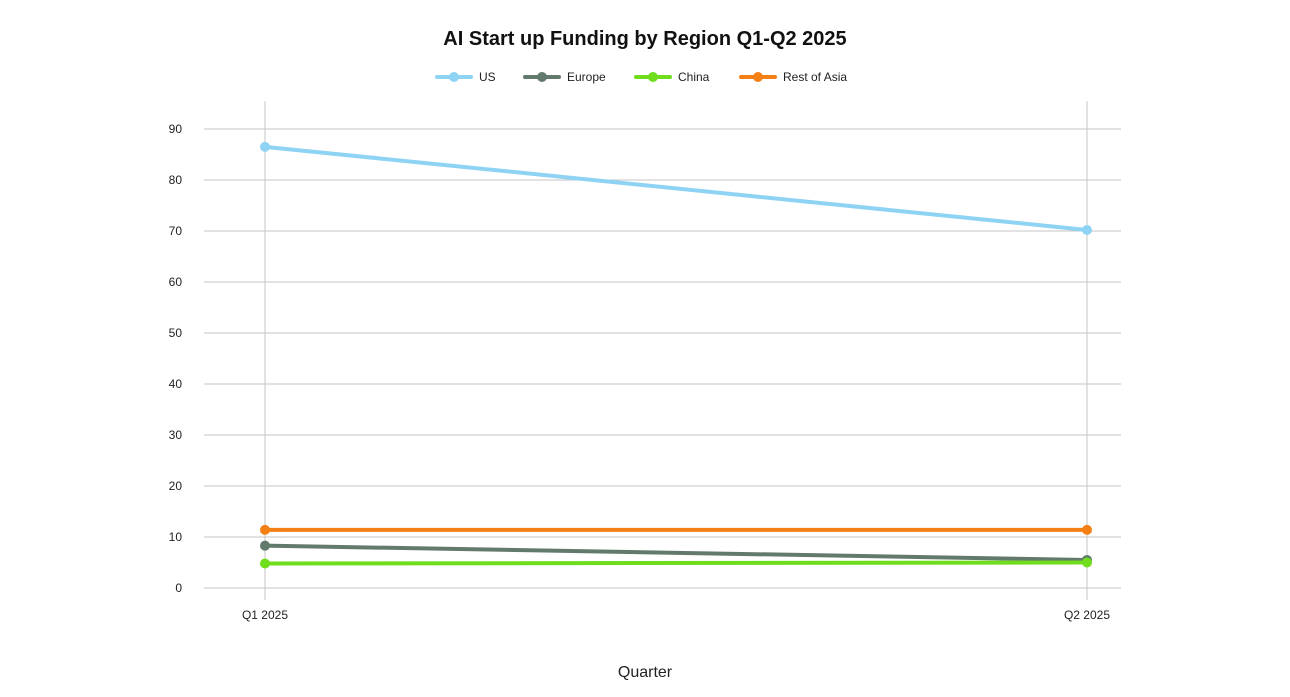  What do you see at coordinates (176, 537) in the screenshot?
I see `y-tick-label: 10` at bounding box center [176, 537].